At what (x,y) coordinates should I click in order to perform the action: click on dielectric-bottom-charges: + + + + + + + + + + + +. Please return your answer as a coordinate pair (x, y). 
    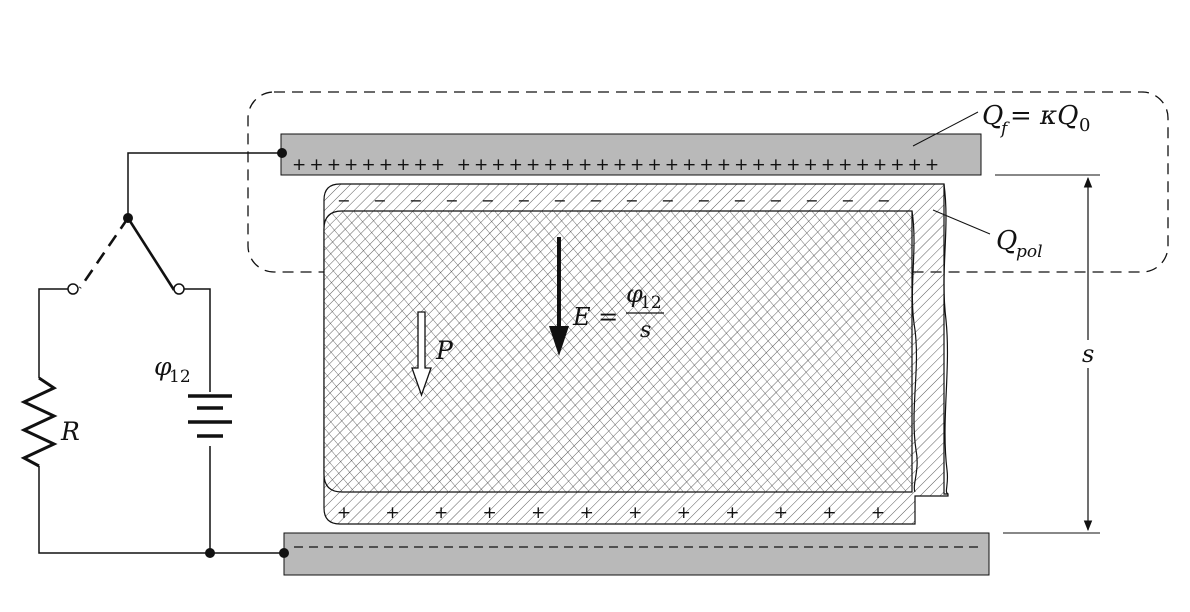
    Looking at the image, I should click on (611, 513).